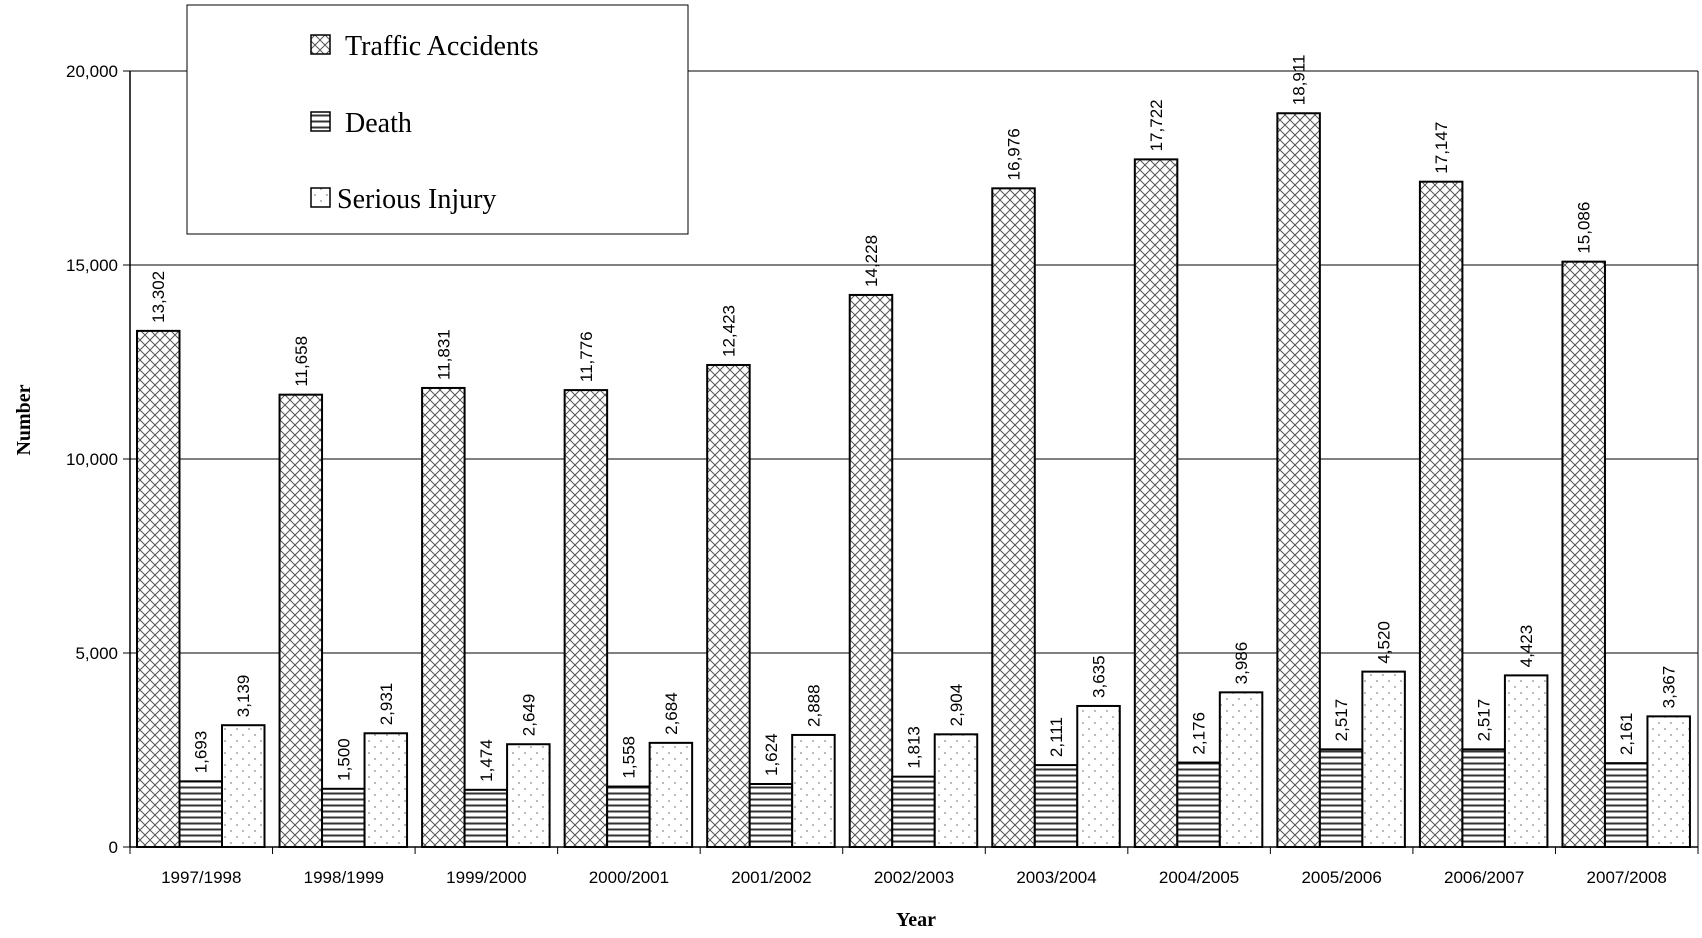  I want to click on legend-item-serious-injury: Serious Injury, so click(403, 199).